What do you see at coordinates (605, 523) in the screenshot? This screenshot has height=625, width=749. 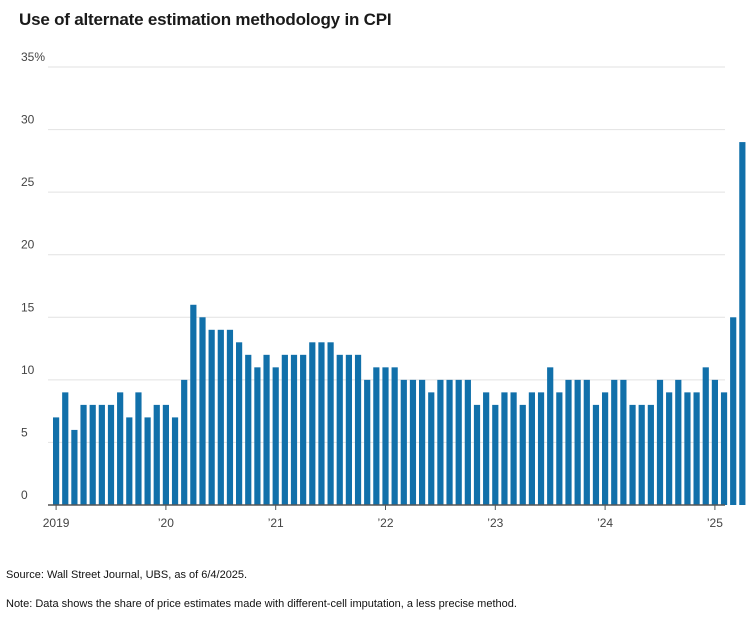 I see `x-tick-label: ’24` at bounding box center [605, 523].